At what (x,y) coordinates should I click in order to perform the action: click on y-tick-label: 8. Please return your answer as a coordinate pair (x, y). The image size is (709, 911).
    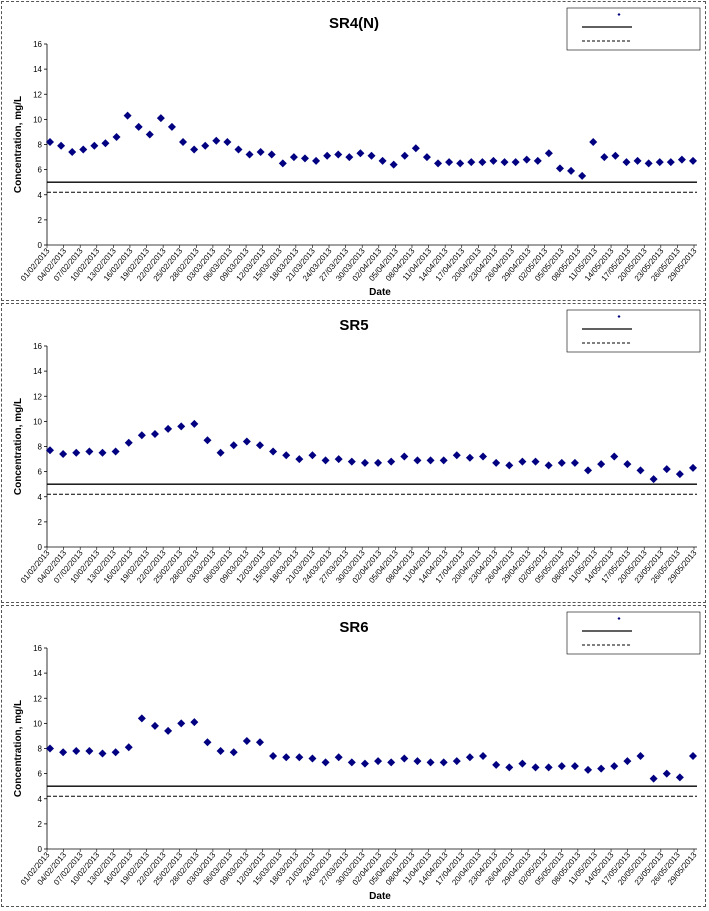
    Looking at the image, I should click on (40, 447).